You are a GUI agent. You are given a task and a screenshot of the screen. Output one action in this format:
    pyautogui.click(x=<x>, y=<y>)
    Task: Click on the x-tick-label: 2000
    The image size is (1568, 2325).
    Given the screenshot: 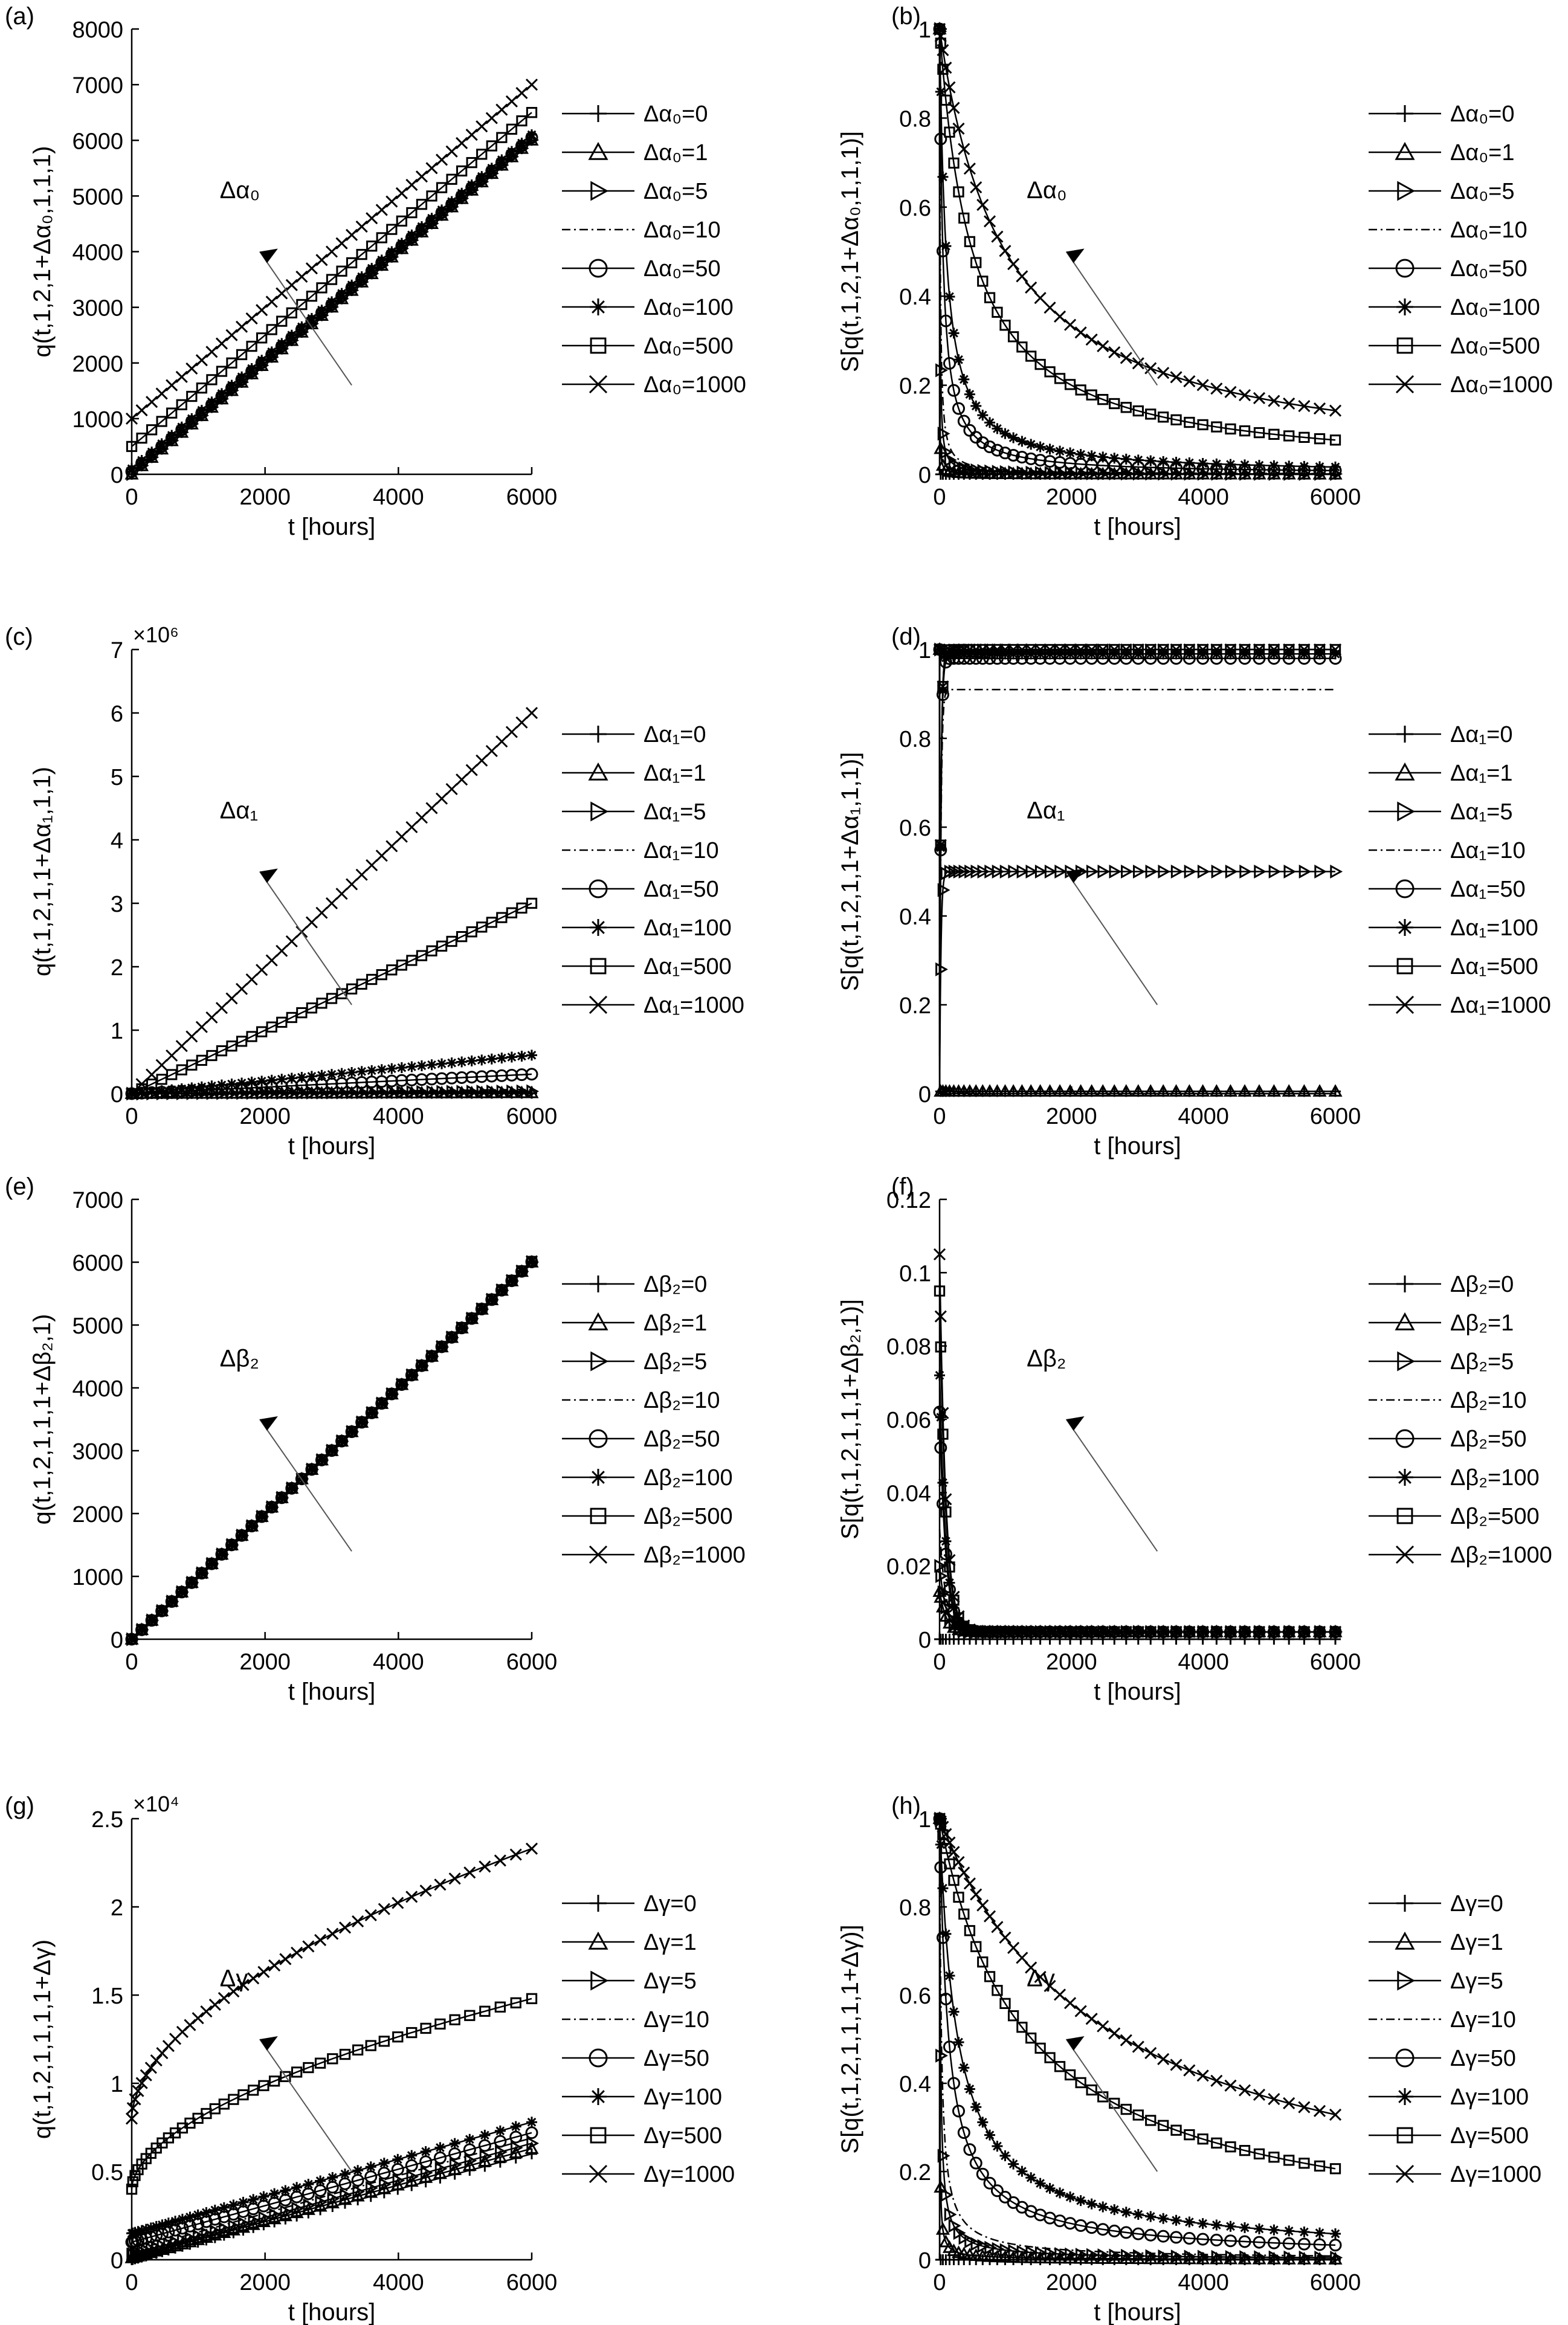 What is the action you would take?
    pyautogui.click(x=1071, y=497)
    